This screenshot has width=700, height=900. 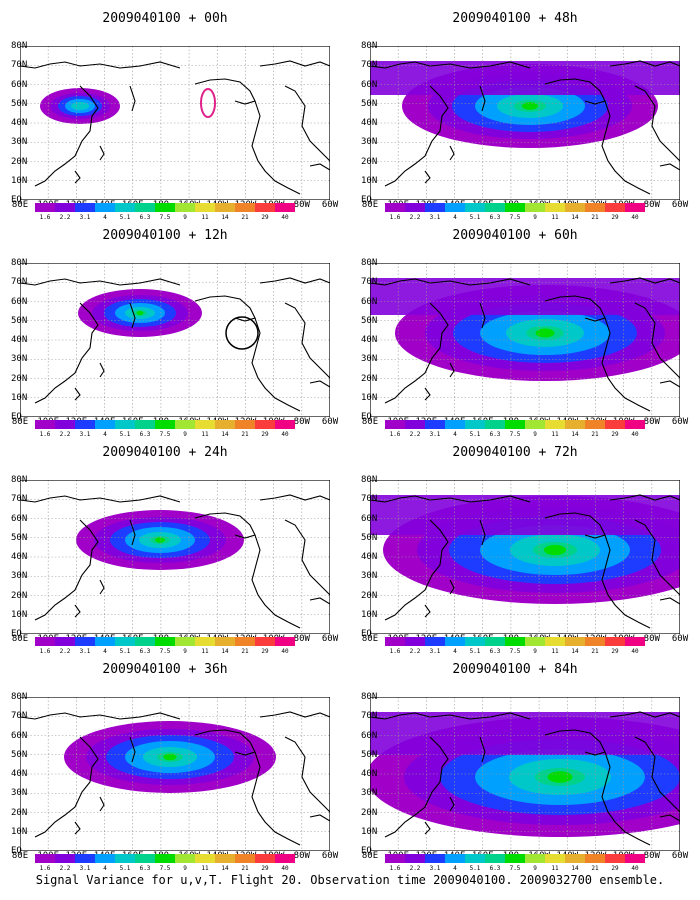 I want to click on latitude-label: 40N, so click(x=369, y=774).